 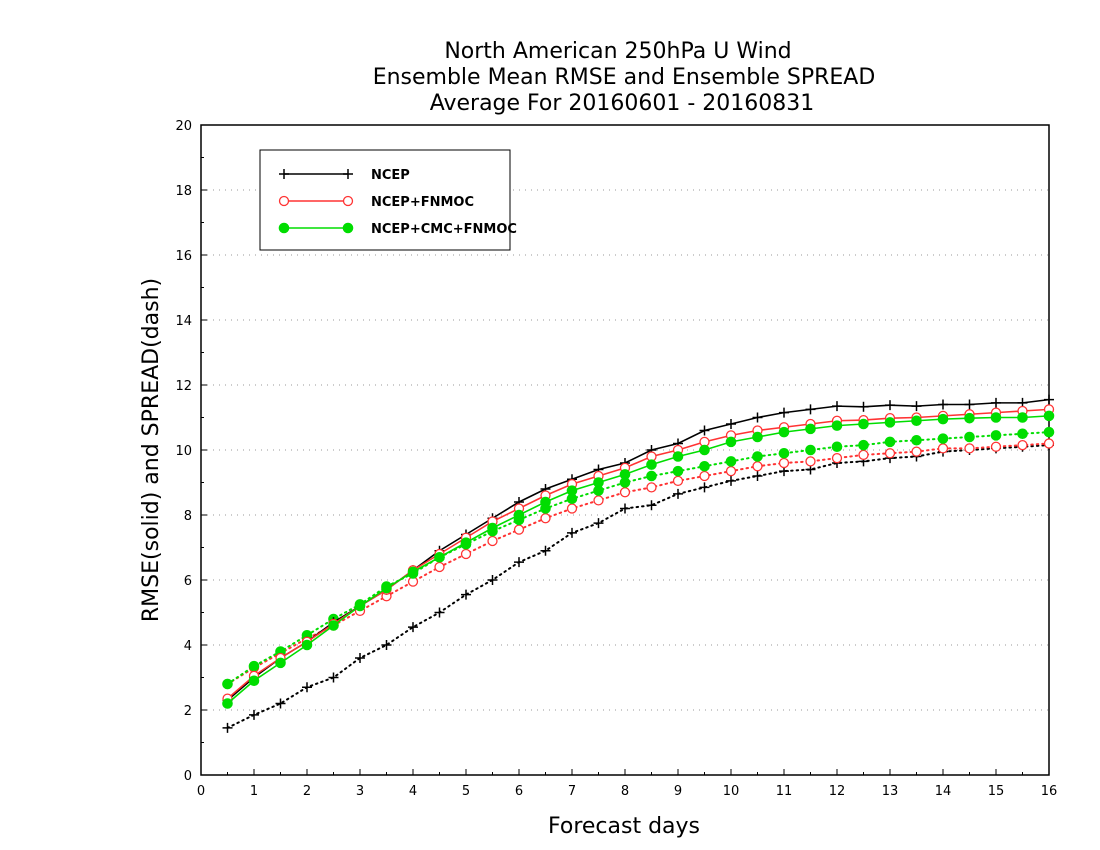 What do you see at coordinates (307, 791) in the screenshot?
I see `x-tick-label-2: 2` at bounding box center [307, 791].